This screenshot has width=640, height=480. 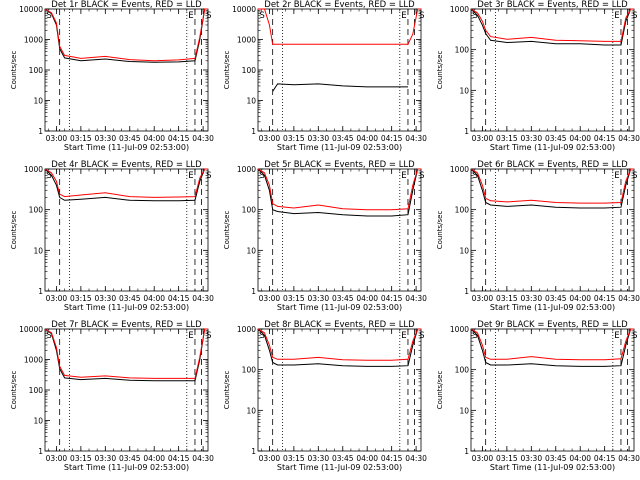 What do you see at coordinates (126, 165) in the screenshot?
I see `chart-title: Det 4r BLACK = Events, RED = LLD` at bounding box center [126, 165].